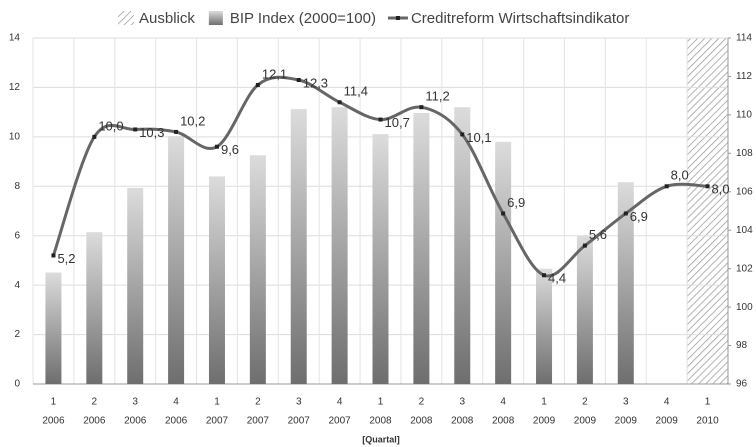 The image size is (756, 447). What do you see at coordinates (437, 96) in the screenshot?
I see `value-label: 11,2` at bounding box center [437, 96].